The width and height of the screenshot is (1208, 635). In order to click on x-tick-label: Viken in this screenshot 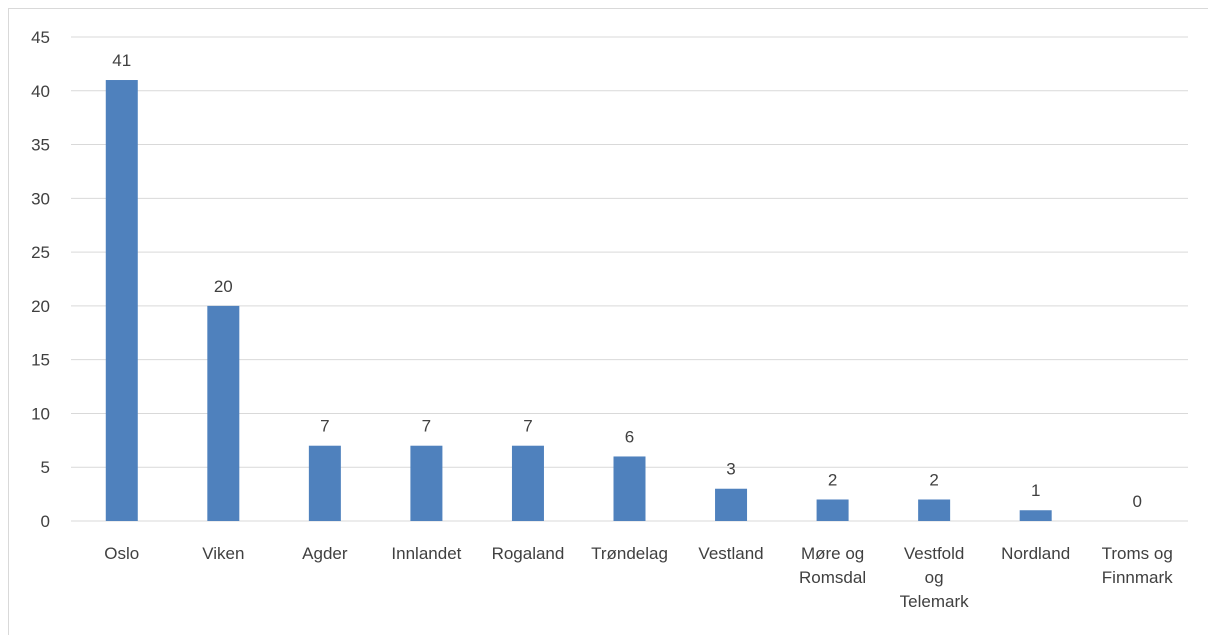, I will do `click(223, 553)`.